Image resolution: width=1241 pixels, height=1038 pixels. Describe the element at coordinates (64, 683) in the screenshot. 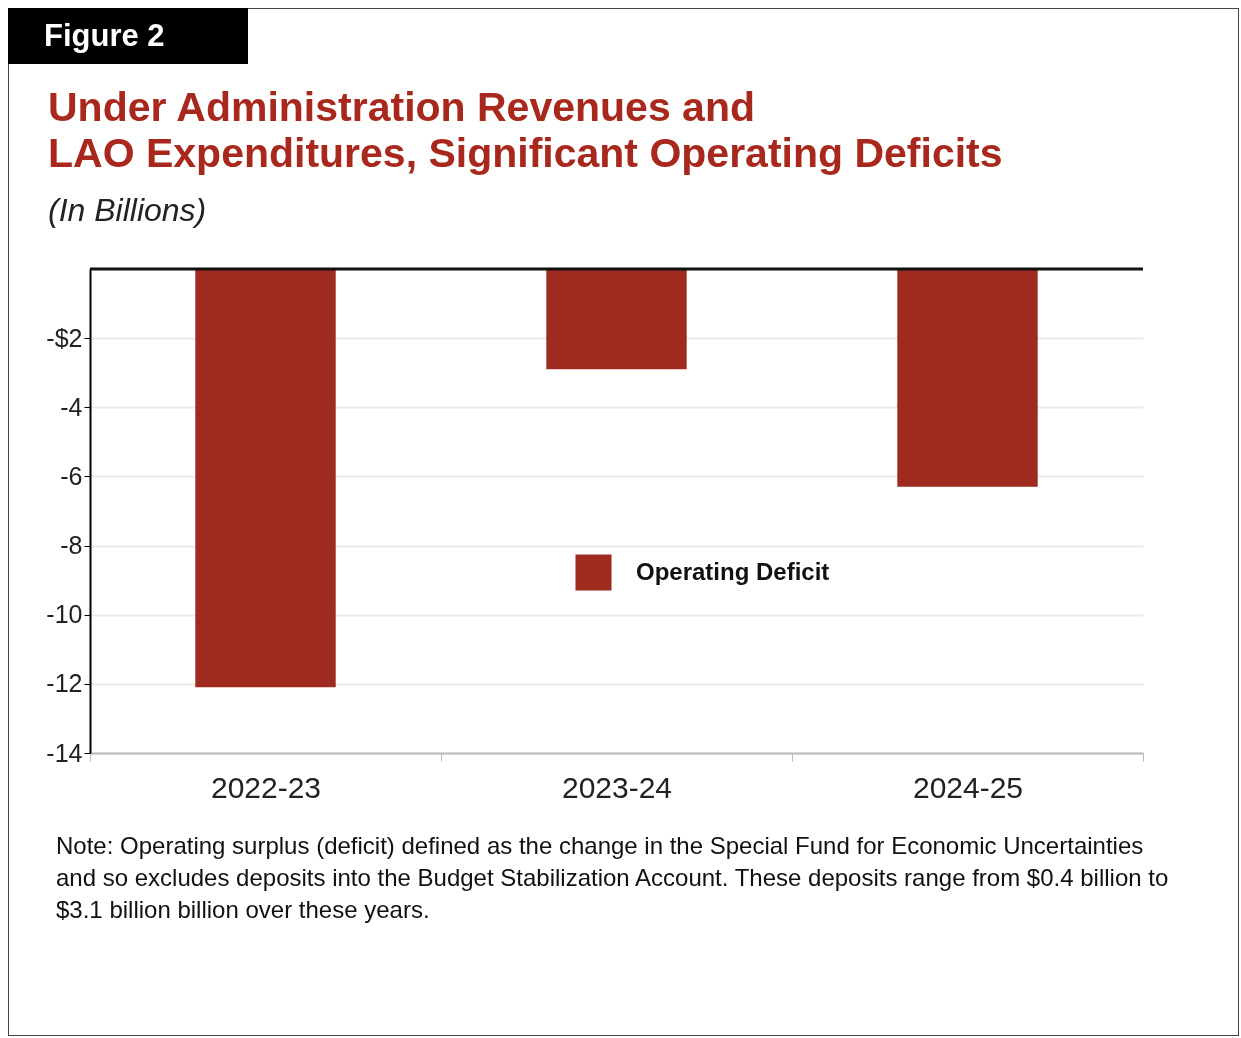

I see `y-tick-label: -12` at that location.